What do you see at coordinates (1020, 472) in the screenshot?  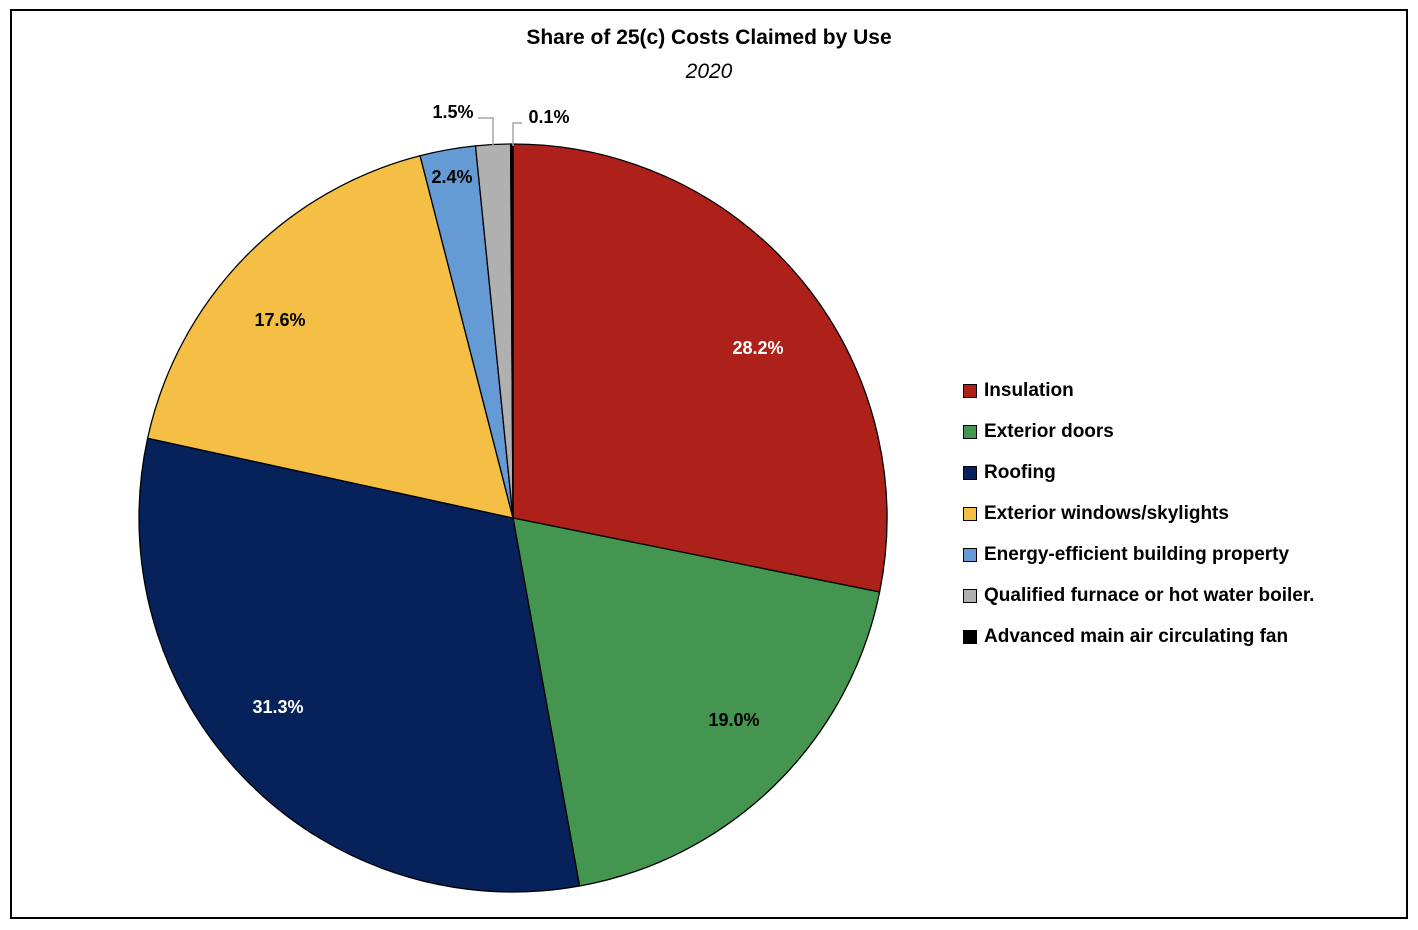 I see `legend-label: Roofing` at bounding box center [1020, 472].